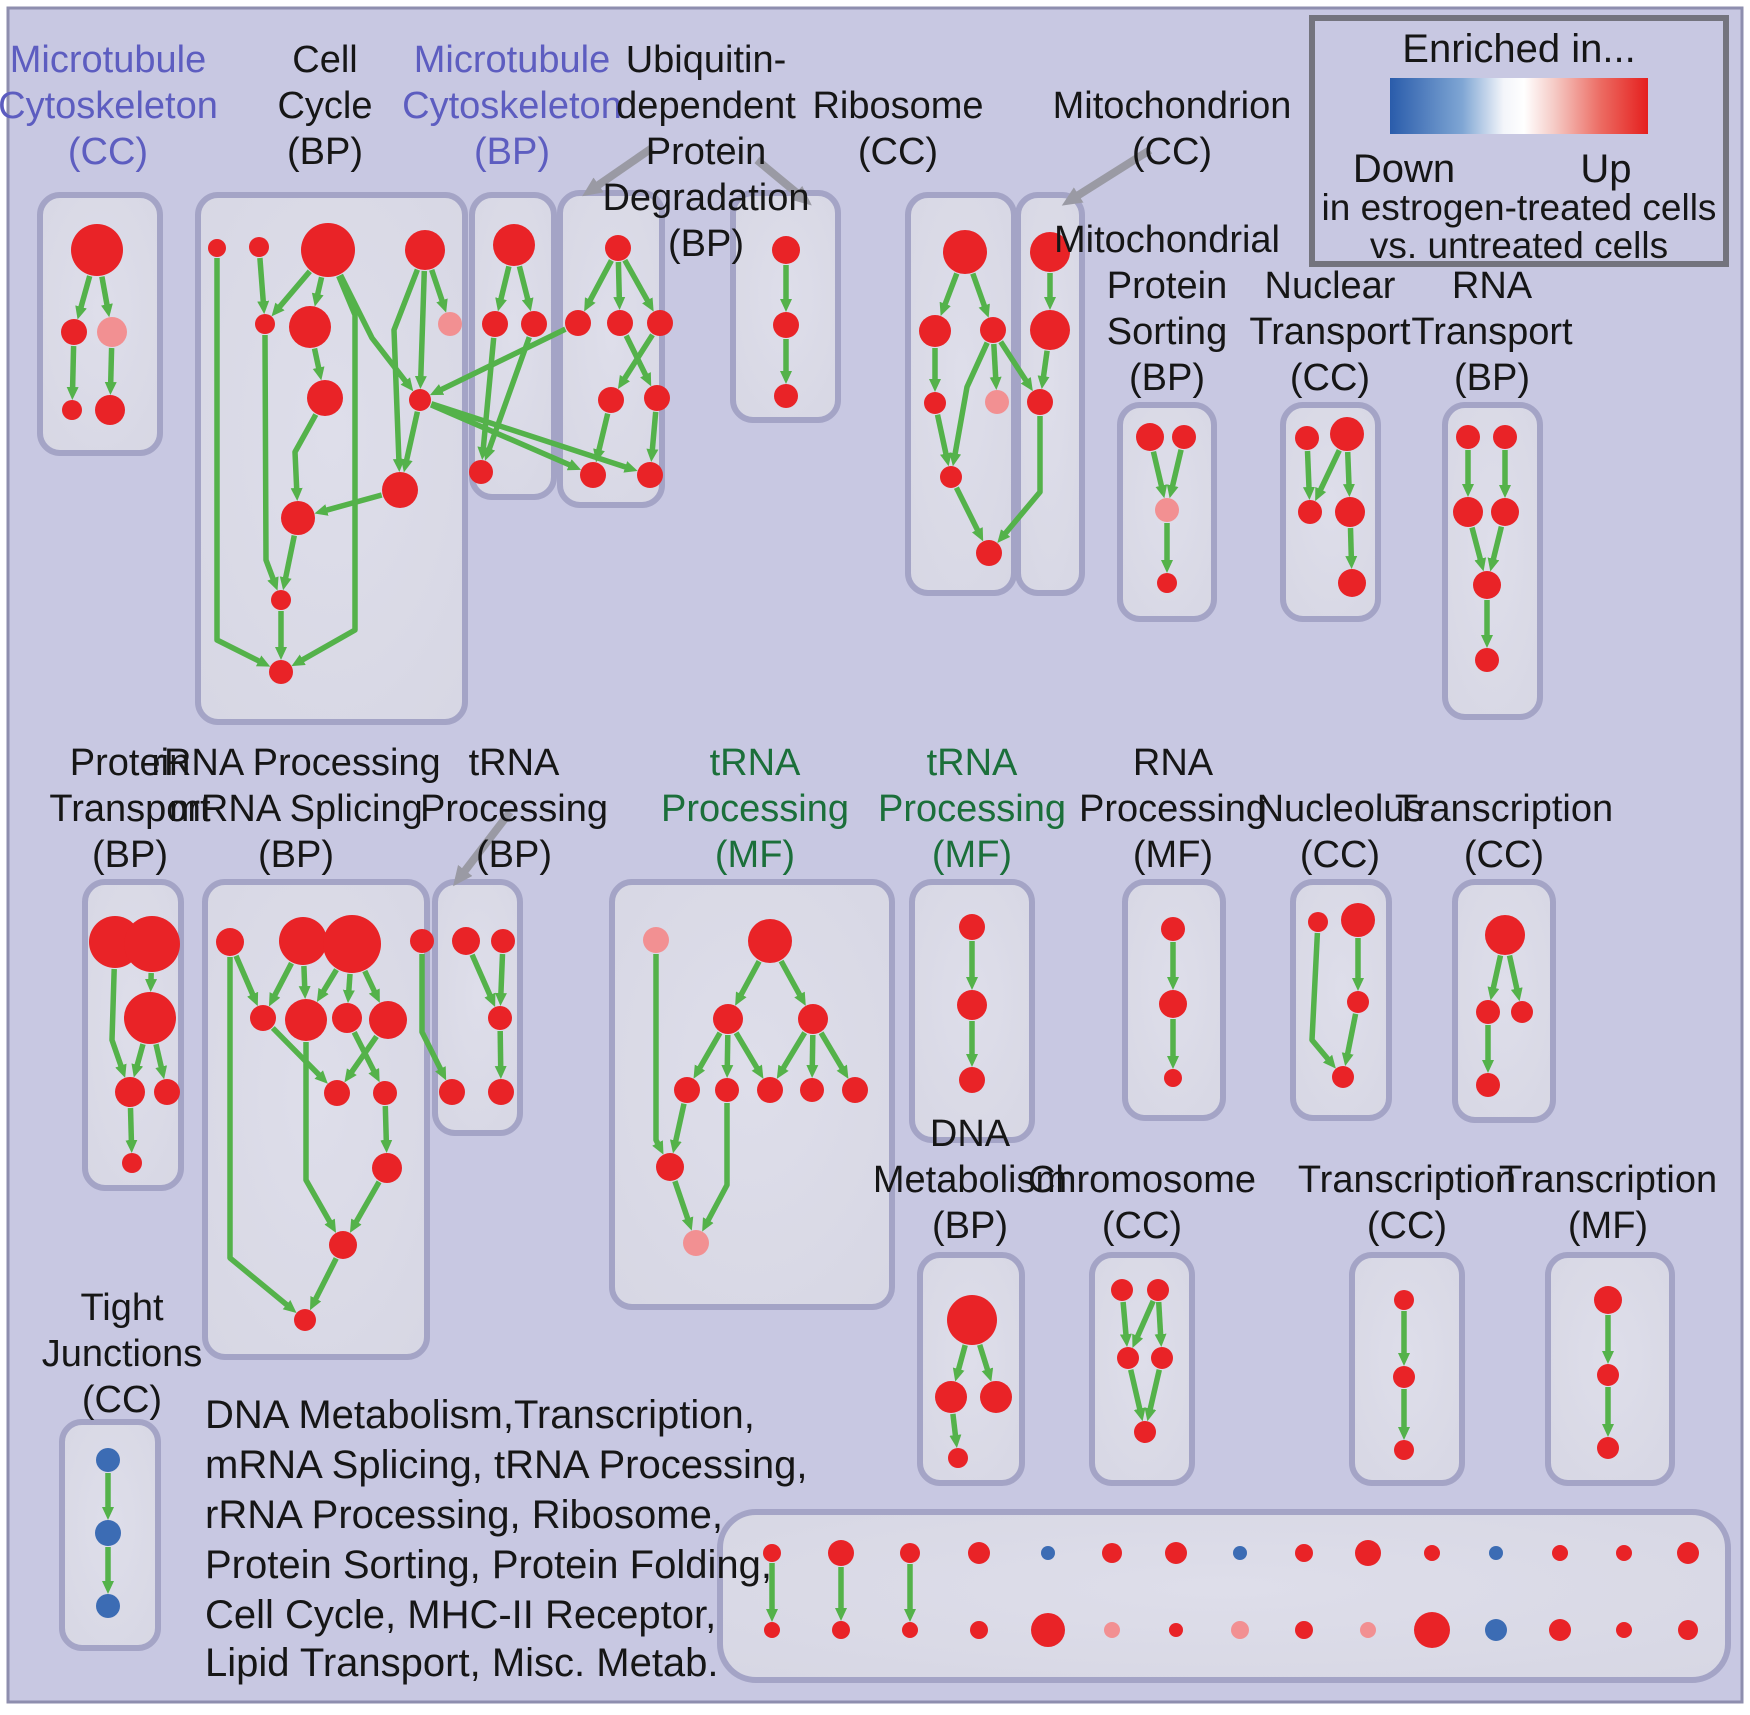 The width and height of the screenshot is (1750, 1715). What do you see at coordinates (1505, 935) in the screenshot?
I see `transcription-cc1-node-big` at bounding box center [1505, 935].